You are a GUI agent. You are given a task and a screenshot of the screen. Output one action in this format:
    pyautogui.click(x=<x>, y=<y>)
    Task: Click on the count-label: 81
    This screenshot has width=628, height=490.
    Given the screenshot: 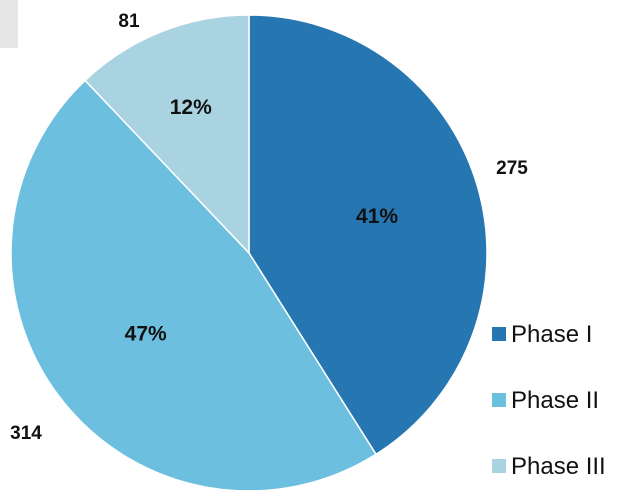 What is the action you would take?
    pyautogui.click(x=129, y=21)
    